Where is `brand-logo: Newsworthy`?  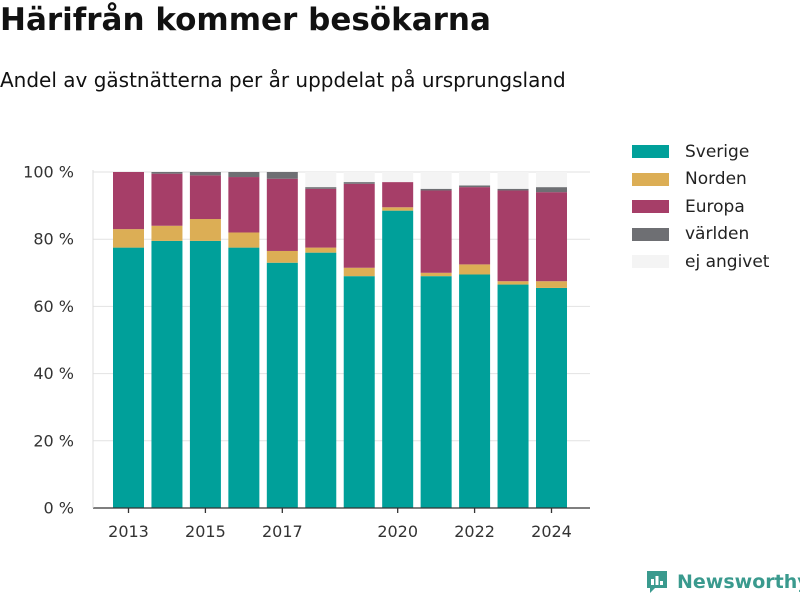
brand-logo: Newsworthy is located at coordinates (722, 582).